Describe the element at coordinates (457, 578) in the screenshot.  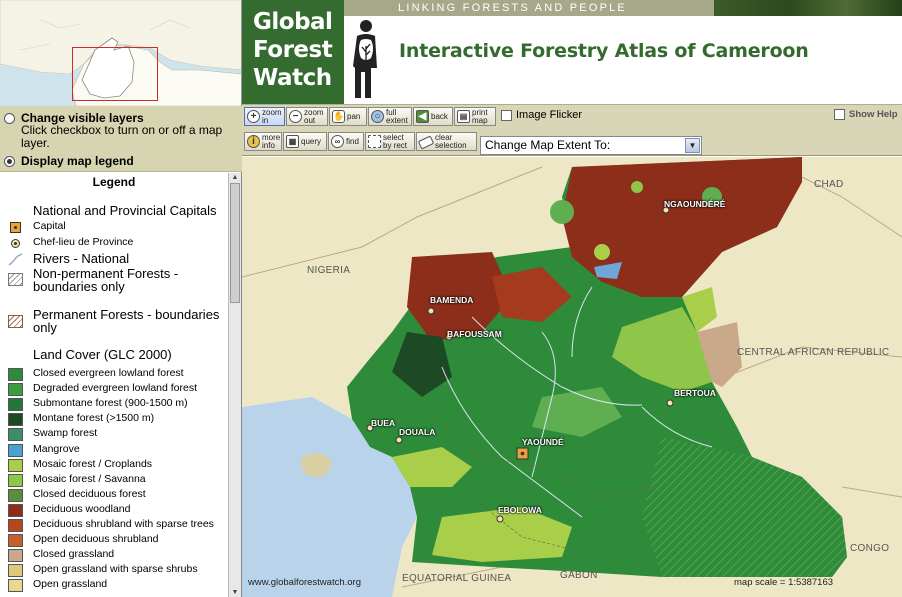
I see `country-label-equatorial-guinea: EQUATORIAL GUINEA` at that location.